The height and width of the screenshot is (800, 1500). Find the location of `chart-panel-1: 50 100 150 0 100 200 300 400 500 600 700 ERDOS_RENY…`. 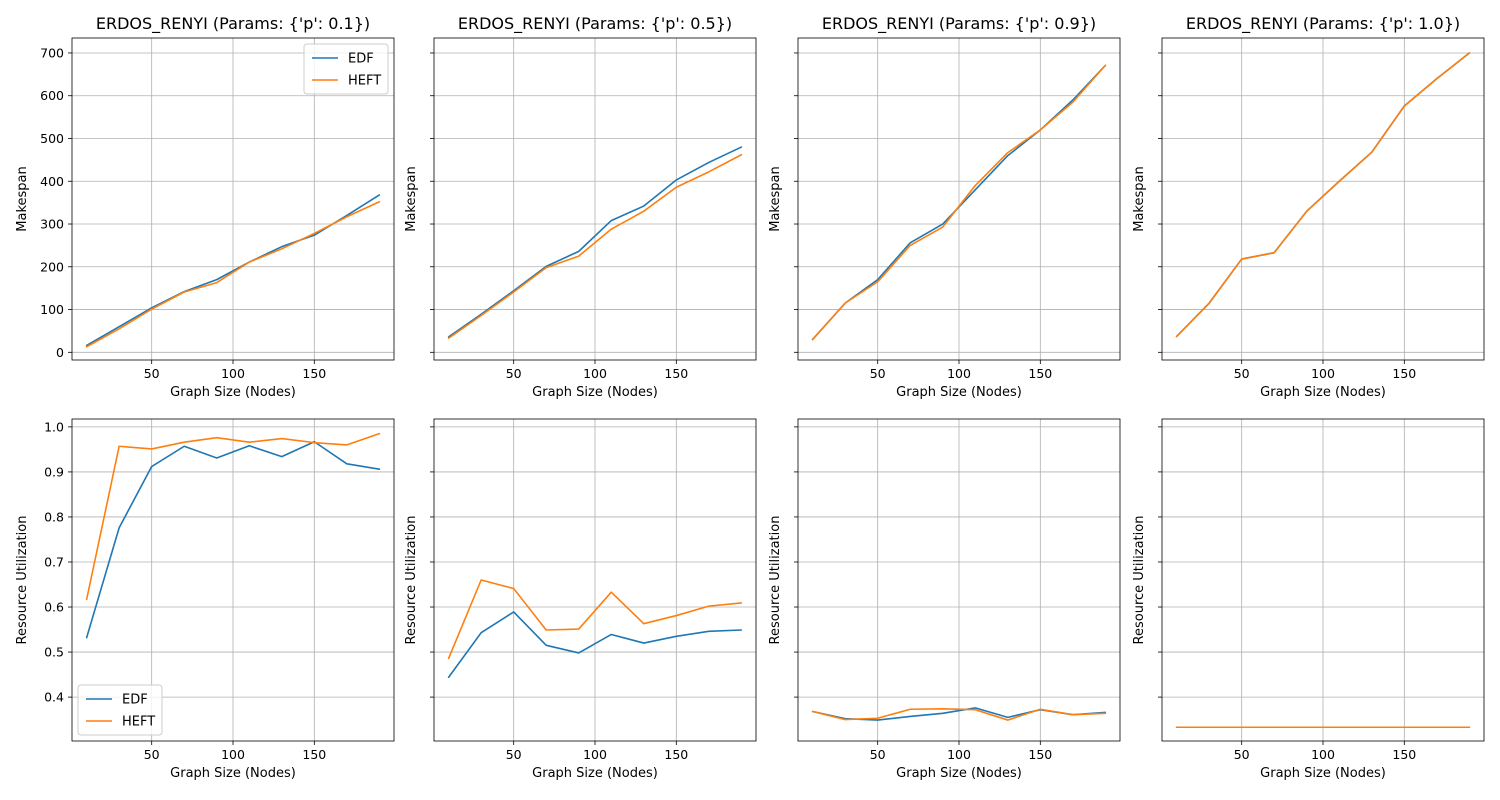

chart-panel-1: 50 100 150 0 100 200 300 400 500 600 700 ERDOS_RENY… is located at coordinates (205, 207).